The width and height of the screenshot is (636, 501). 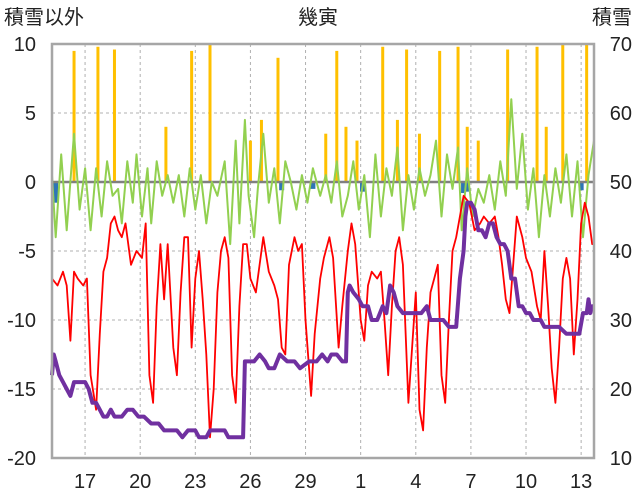 What do you see at coordinates (305, 482) in the screenshot?
I see `x-tick-label: 29` at bounding box center [305, 482].